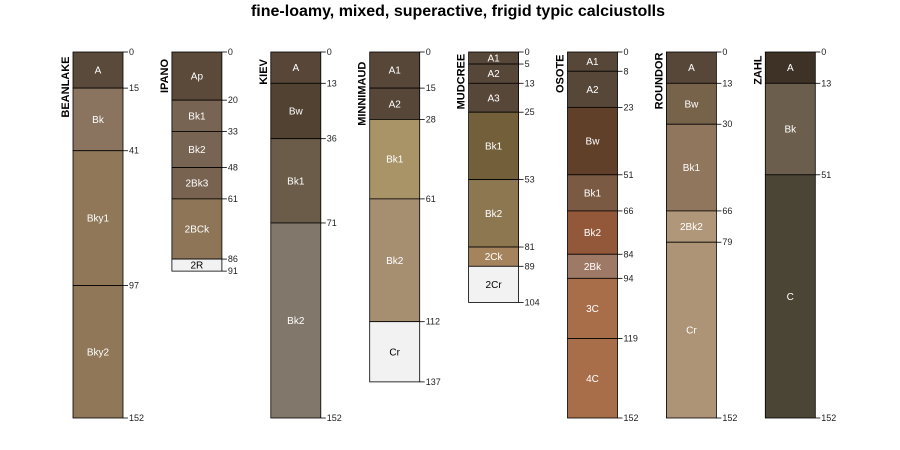  I want to click on profile-name: MINNIMAUD, so click(363, 94).